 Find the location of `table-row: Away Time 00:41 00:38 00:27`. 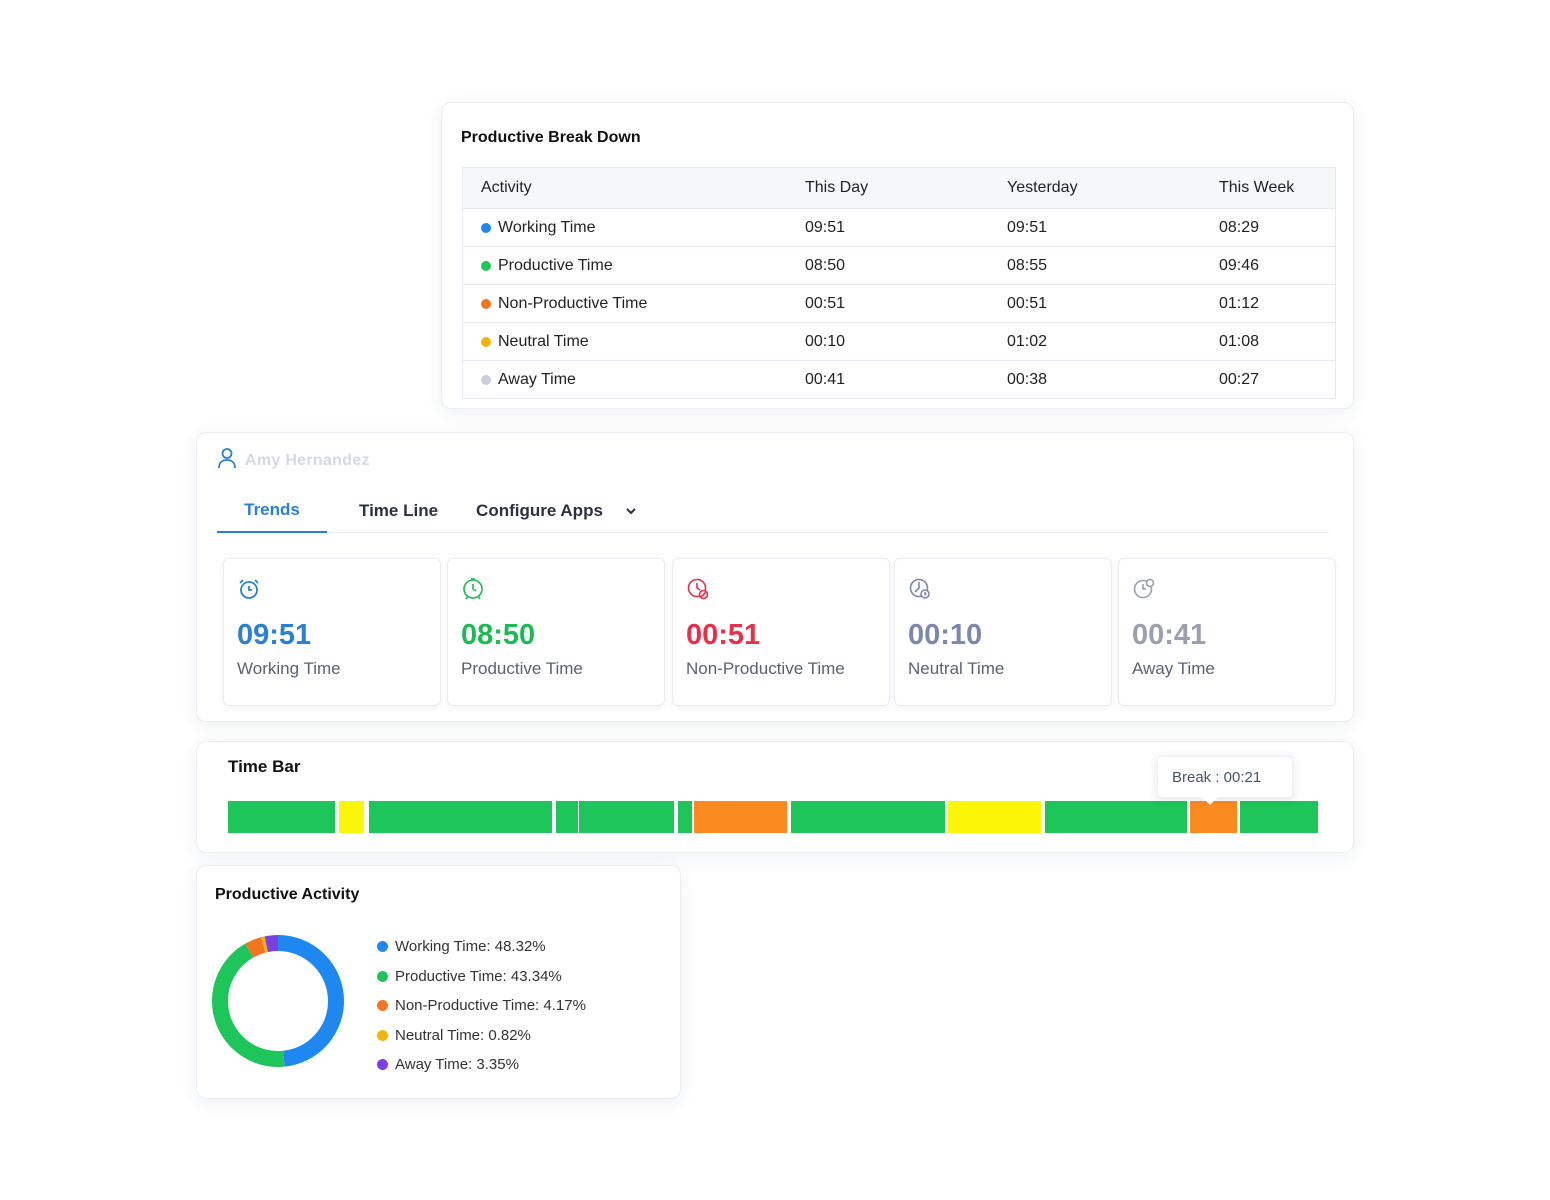

table-row: Away Time 00:41 00:38 00:27 is located at coordinates (899, 379).